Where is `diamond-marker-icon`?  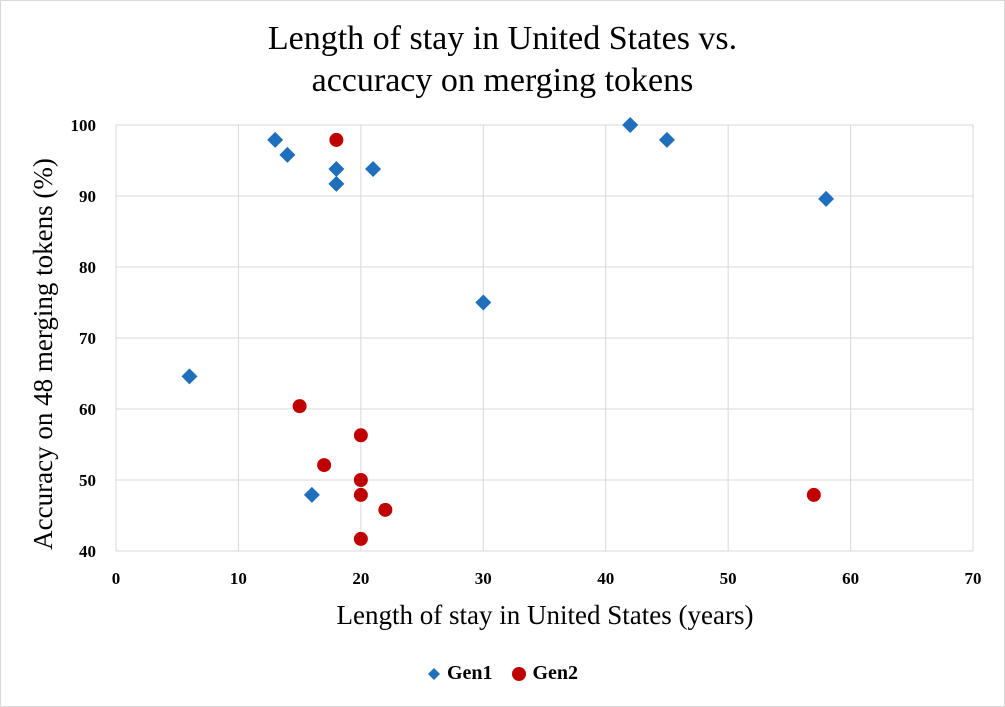 diamond-marker-icon is located at coordinates (433, 673).